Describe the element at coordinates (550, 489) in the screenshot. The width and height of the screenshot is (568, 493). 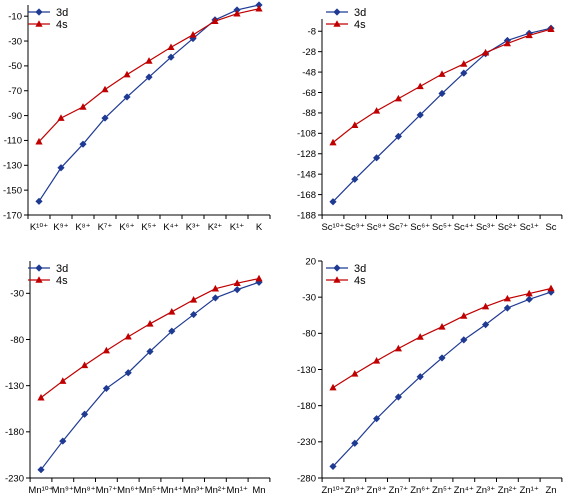
I see `x-tick-label: Zn` at that location.